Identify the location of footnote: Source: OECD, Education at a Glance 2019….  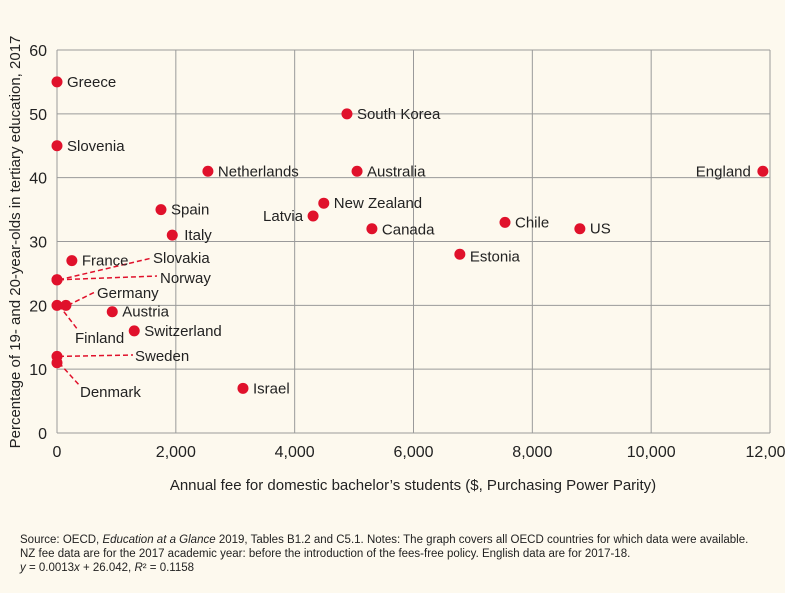
(383, 554).